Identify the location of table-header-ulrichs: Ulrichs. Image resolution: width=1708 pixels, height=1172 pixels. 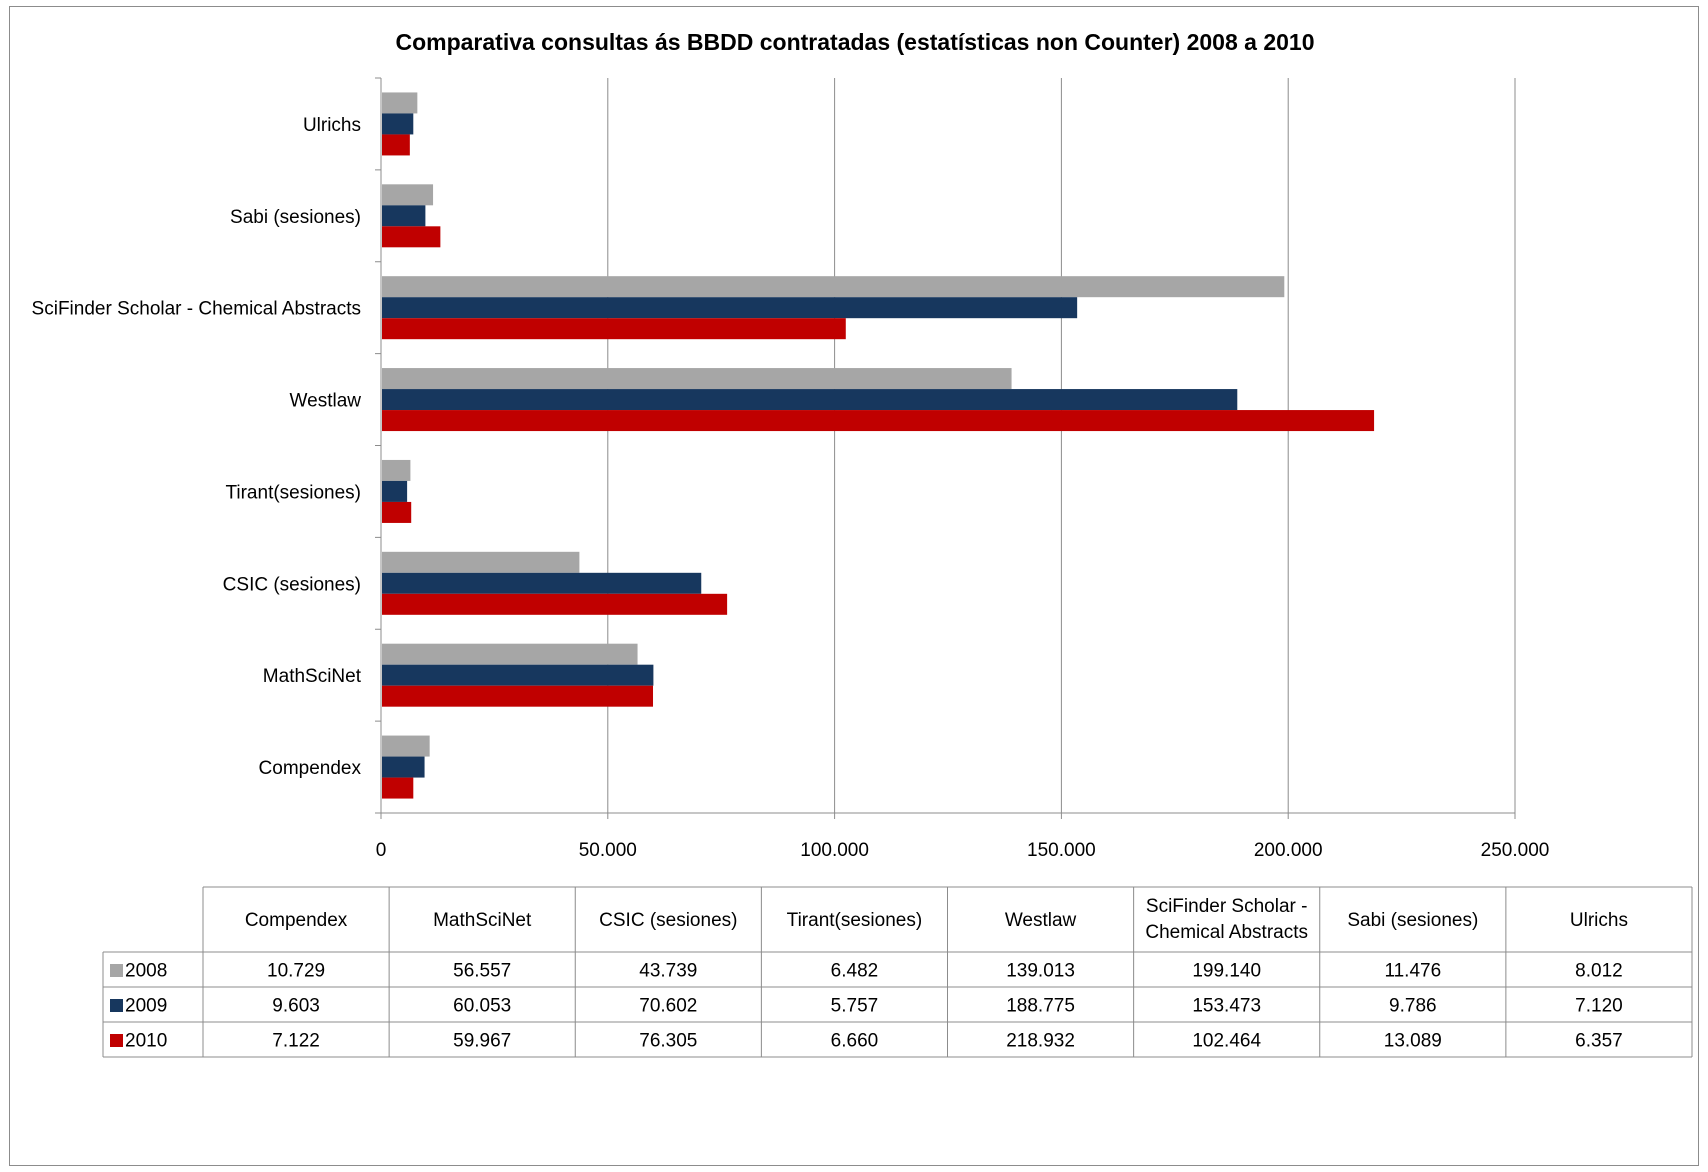
(1599, 920).